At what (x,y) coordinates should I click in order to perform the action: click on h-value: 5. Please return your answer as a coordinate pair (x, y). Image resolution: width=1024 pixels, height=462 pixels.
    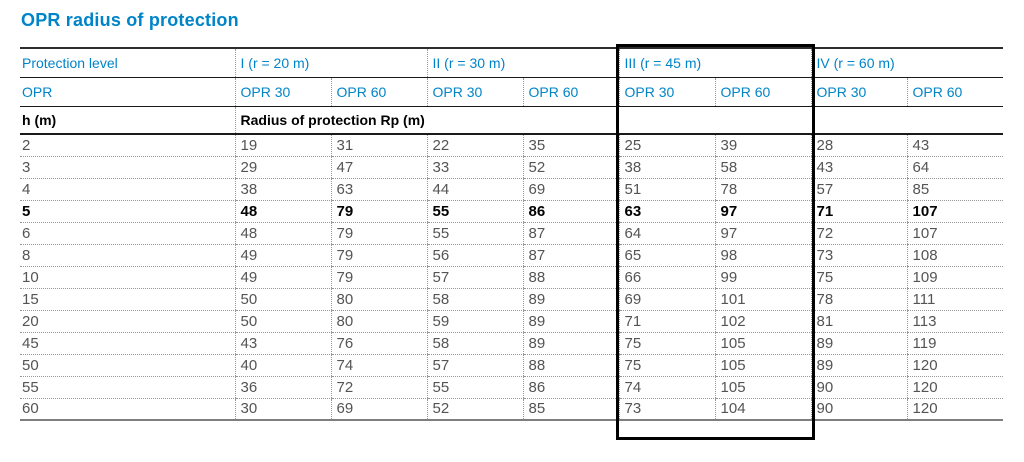
    Looking at the image, I should click on (127, 211).